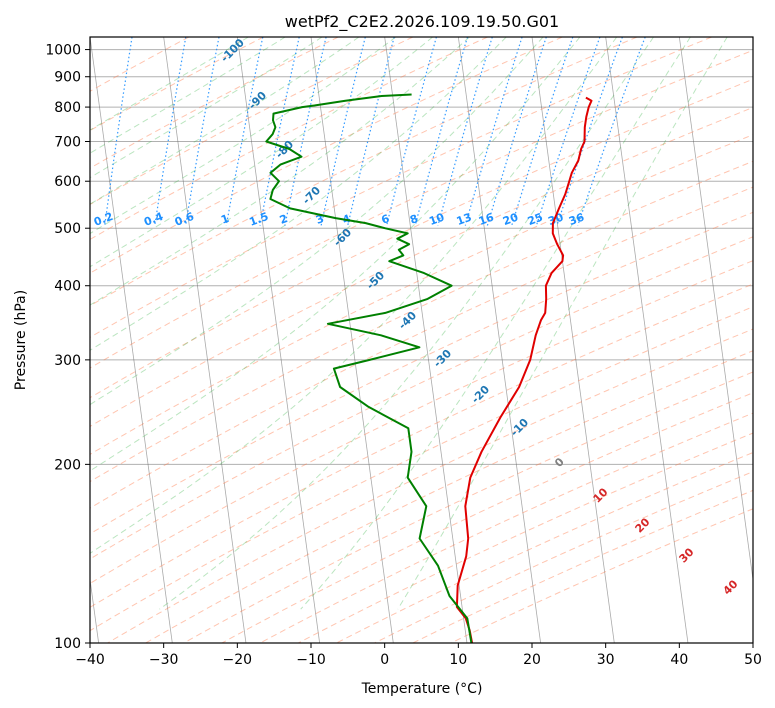 The image size is (775, 708). Describe the element at coordinates (342, 237) in the screenshot. I see `dry-adiabat-label: -60` at that location.